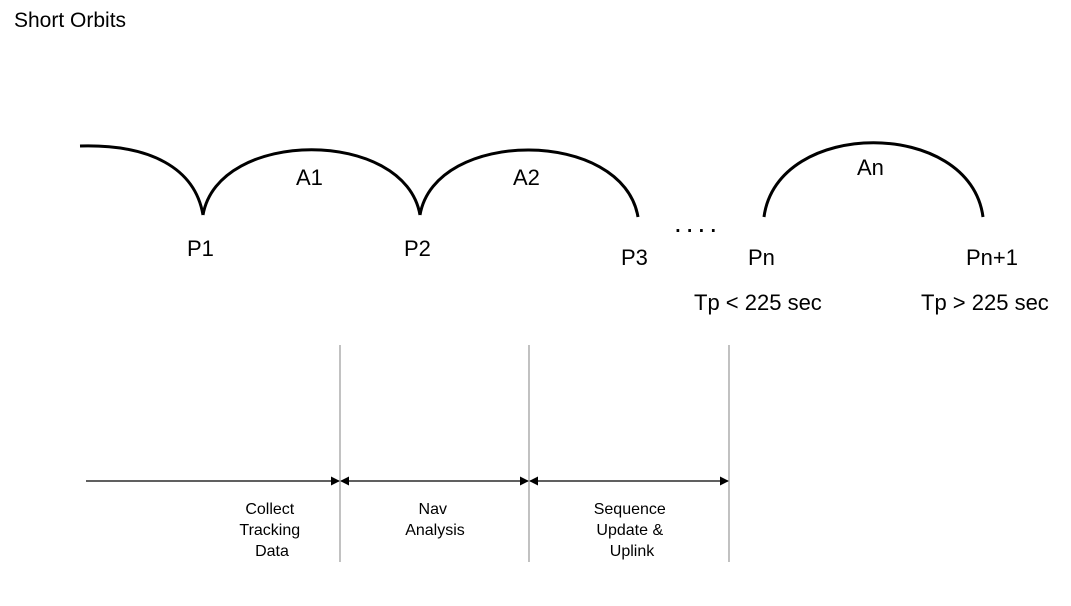 Image resolution: width=1071 pixels, height=606 pixels. What do you see at coordinates (309, 177) in the screenshot?
I see `apoapsis-label-a1: A1` at bounding box center [309, 177].